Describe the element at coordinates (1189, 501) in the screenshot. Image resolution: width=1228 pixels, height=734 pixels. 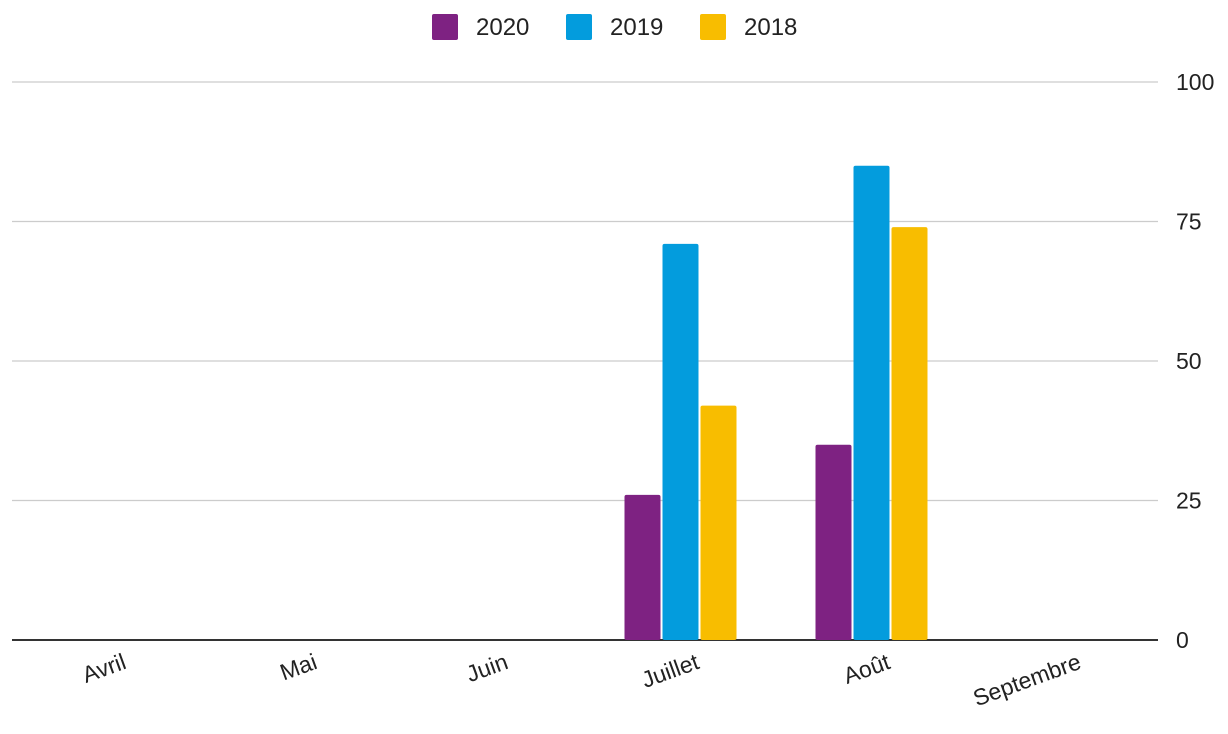
I see `y-tick-label: 25` at that location.